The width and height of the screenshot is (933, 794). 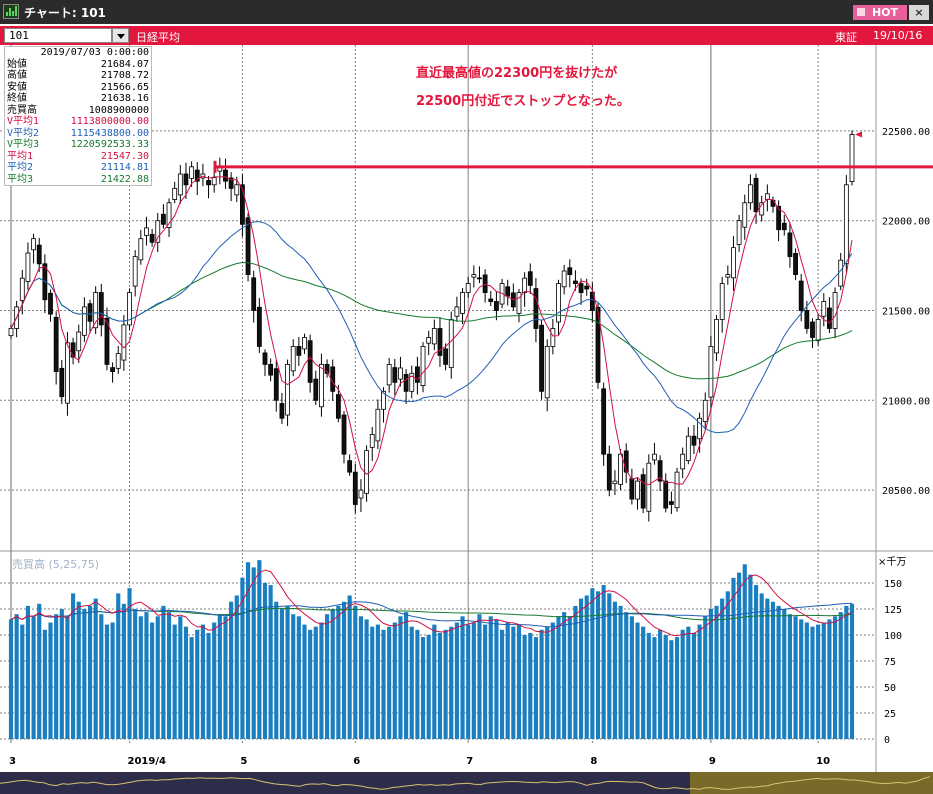 What do you see at coordinates (466, 12) in the screenshot?
I see `title-bar: チャート: 101 HOT ×` at bounding box center [466, 12].